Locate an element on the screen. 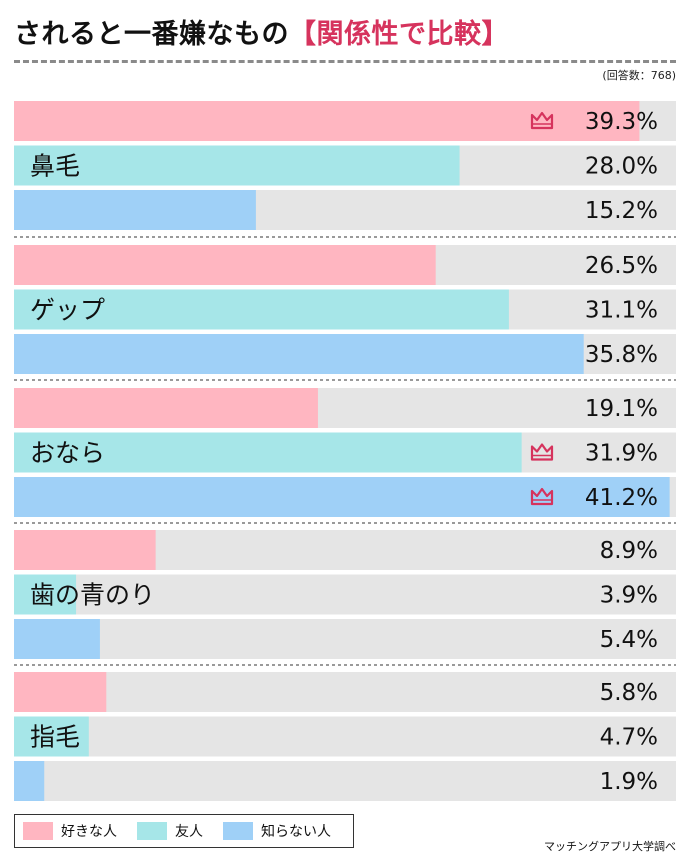 Image resolution: width=690 pixels, height=867 pixels. value-label: 5.8% is located at coordinates (629, 693).